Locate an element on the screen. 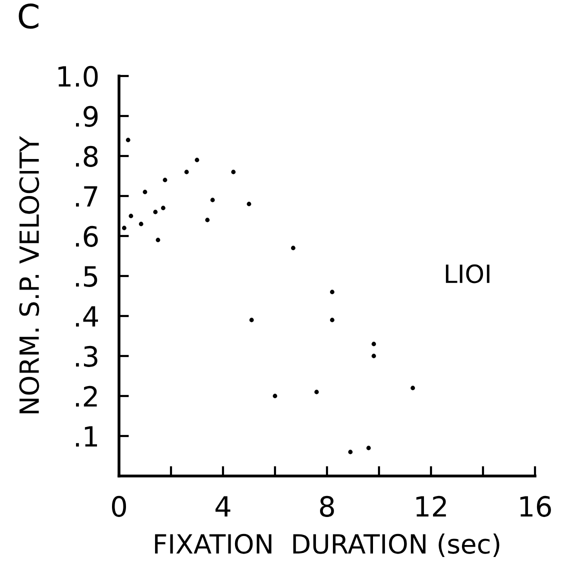  x-tick-label: 12 is located at coordinates (431, 506).